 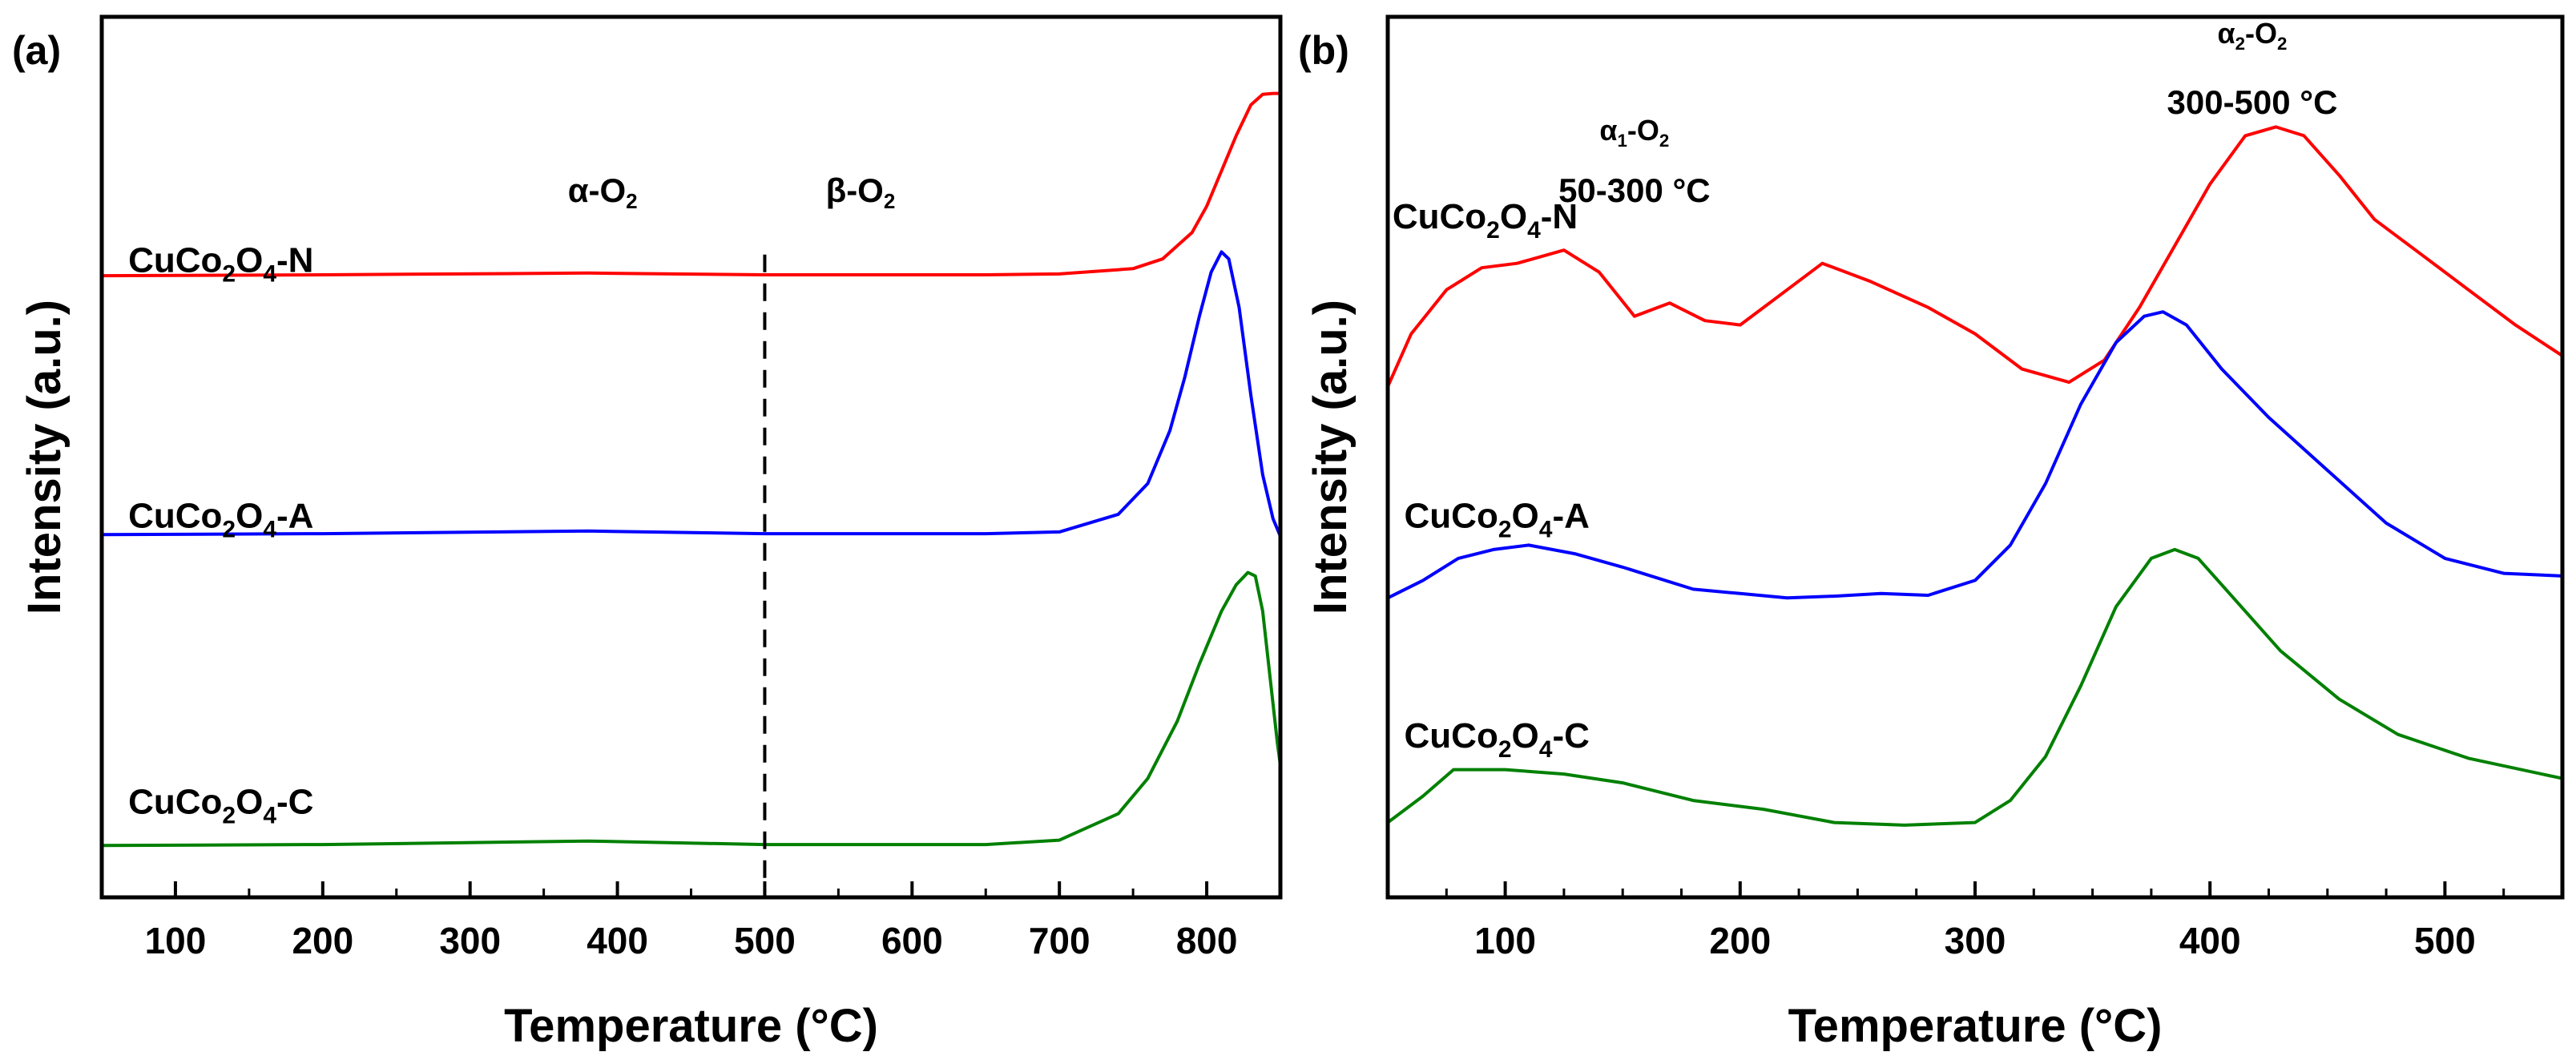 I want to click on alpha-o2-label: α-O2, so click(x=603, y=192).